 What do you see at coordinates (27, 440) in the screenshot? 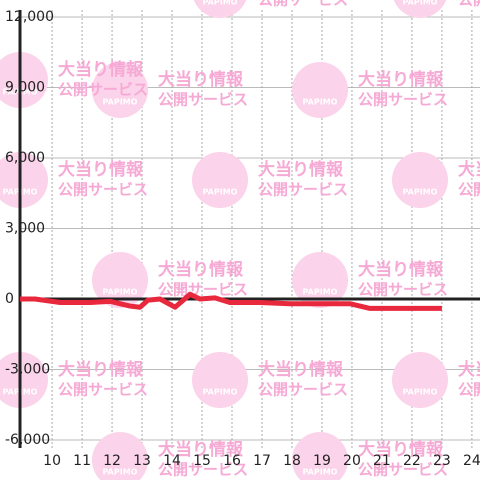
I see `y-tick-label: -6,000` at bounding box center [27, 440].